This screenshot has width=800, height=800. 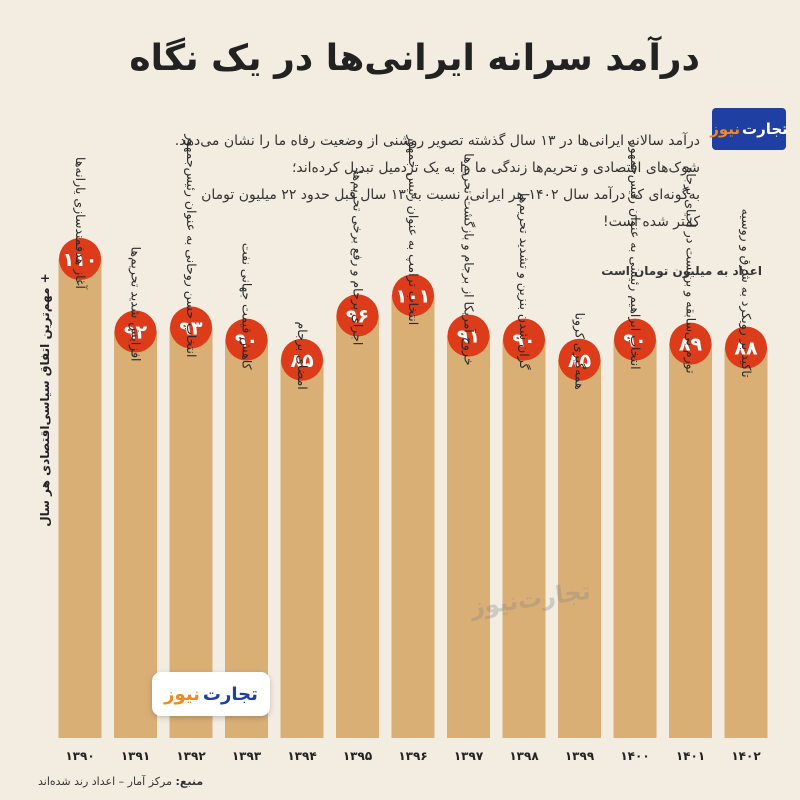 What do you see at coordinates (247, 756) in the screenshot?
I see `tick-label: ۱۳۹۳` at bounding box center [247, 756].